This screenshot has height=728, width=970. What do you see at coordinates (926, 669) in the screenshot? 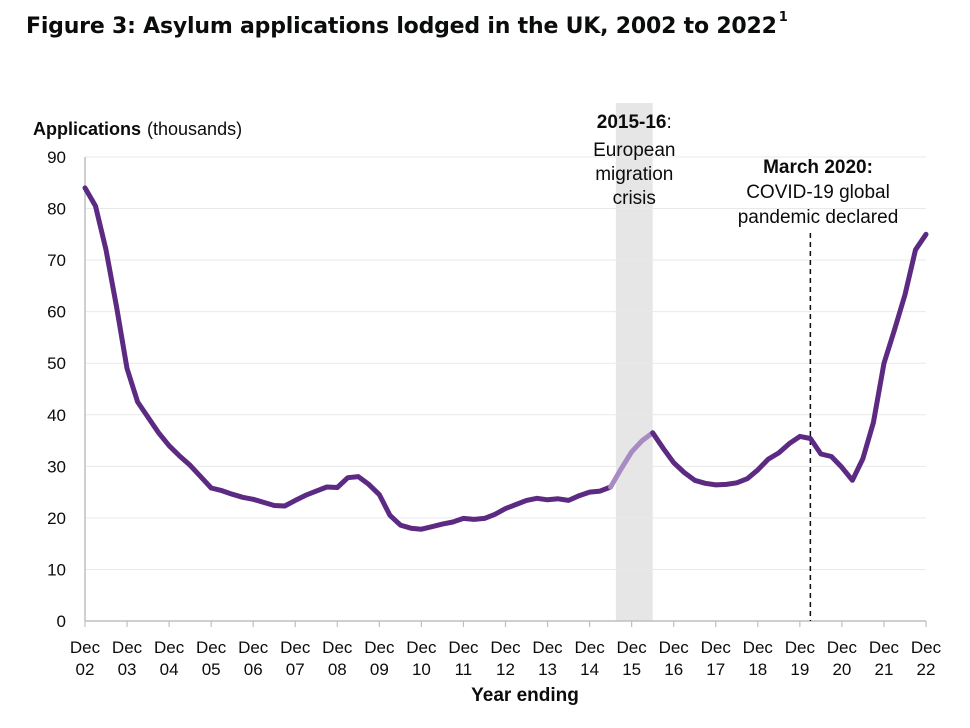
I see `x-tick-label-year-22: 22` at bounding box center [926, 669].